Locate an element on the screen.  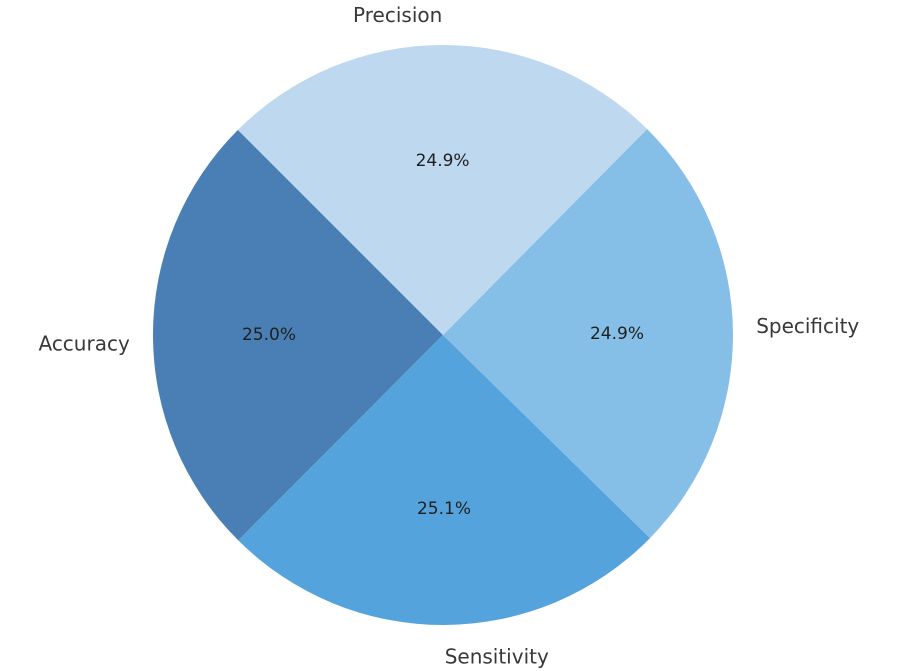
pct-label-precision: 24.9% is located at coordinates (443, 161).